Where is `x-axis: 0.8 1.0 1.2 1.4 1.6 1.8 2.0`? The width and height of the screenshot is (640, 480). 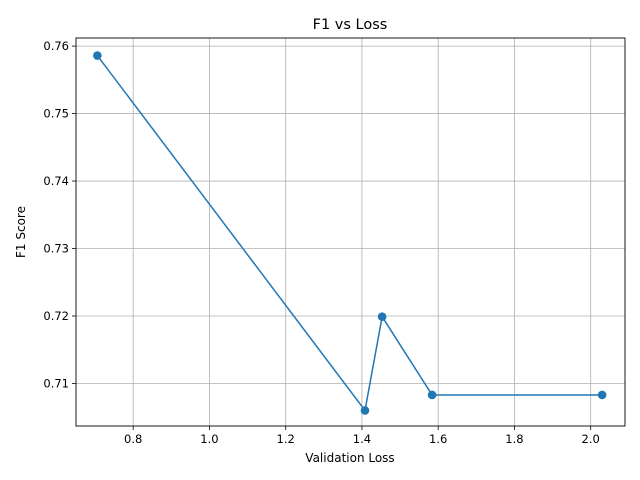
x-axis: 0.8 1.0 1.2 1.4 1.6 1.8 2.0 is located at coordinates (362, 436).